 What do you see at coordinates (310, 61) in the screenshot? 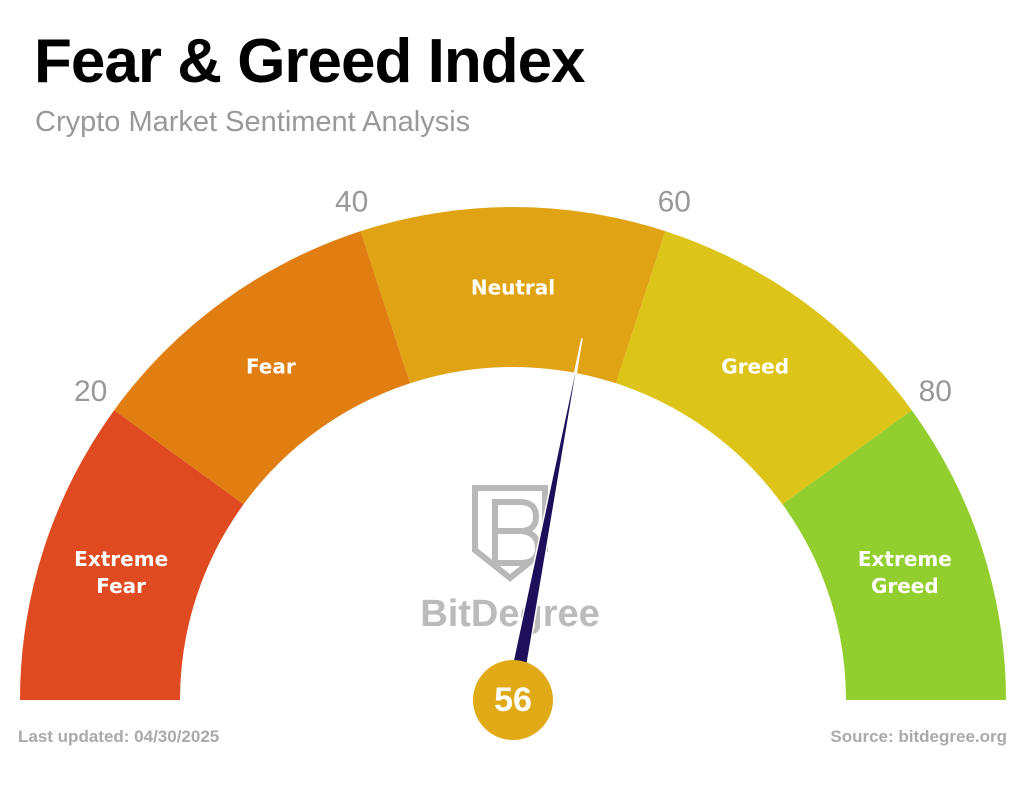
I see `chart-title: Fear & Greed Index` at bounding box center [310, 61].